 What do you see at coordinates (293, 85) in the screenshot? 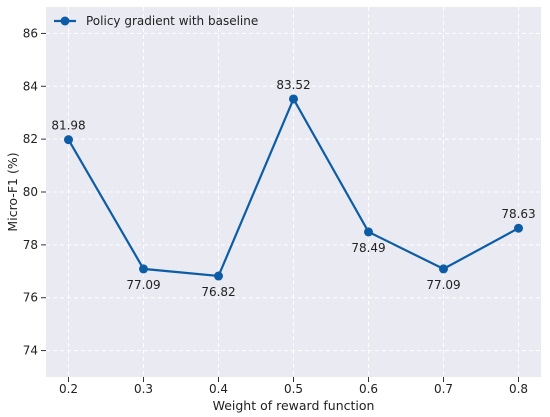
I see `data-label: 83.52` at bounding box center [293, 85].